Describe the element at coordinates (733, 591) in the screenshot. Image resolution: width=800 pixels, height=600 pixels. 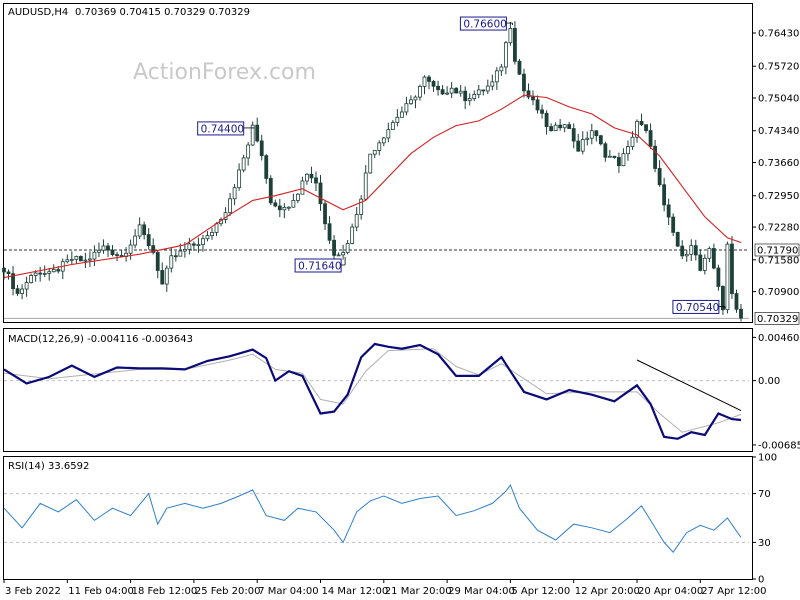
I see `time-tick-label: 27 Apr 12:00` at that location.